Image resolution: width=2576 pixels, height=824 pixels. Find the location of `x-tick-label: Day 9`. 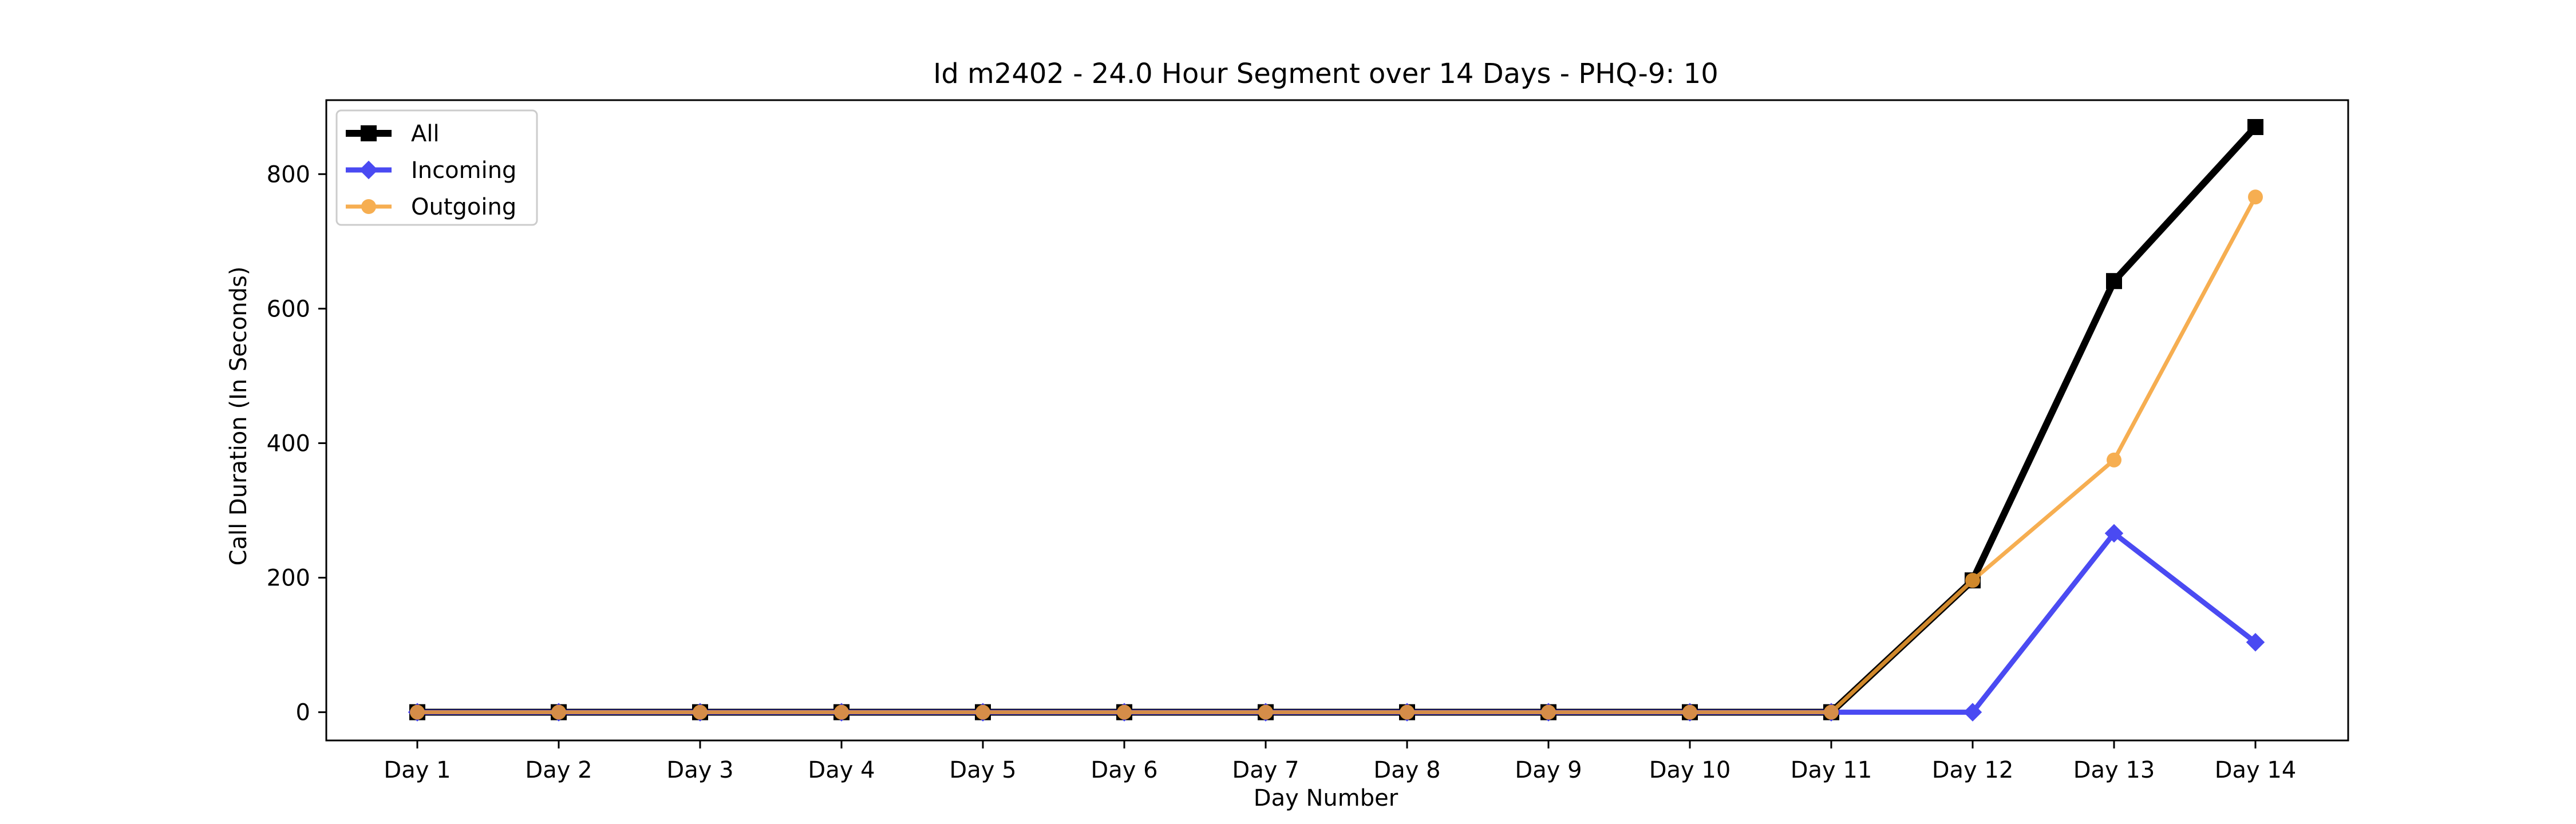

x-tick-label: Day 9 is located at coordinates (1548, 770).